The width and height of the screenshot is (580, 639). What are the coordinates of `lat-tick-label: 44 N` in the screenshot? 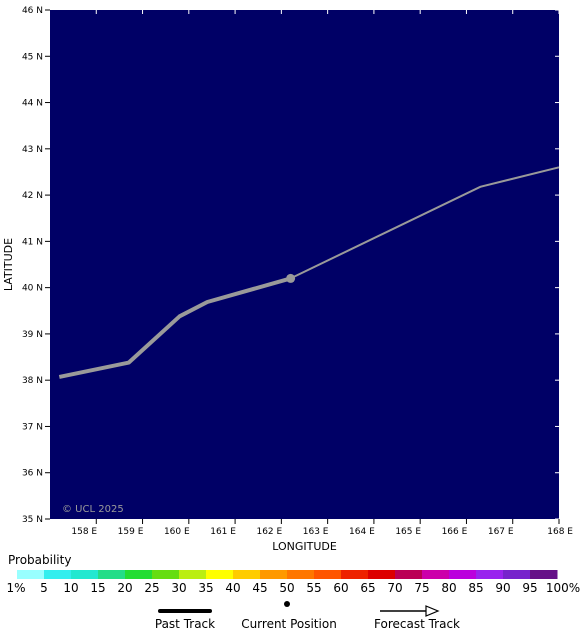 It's located at (32, 104).